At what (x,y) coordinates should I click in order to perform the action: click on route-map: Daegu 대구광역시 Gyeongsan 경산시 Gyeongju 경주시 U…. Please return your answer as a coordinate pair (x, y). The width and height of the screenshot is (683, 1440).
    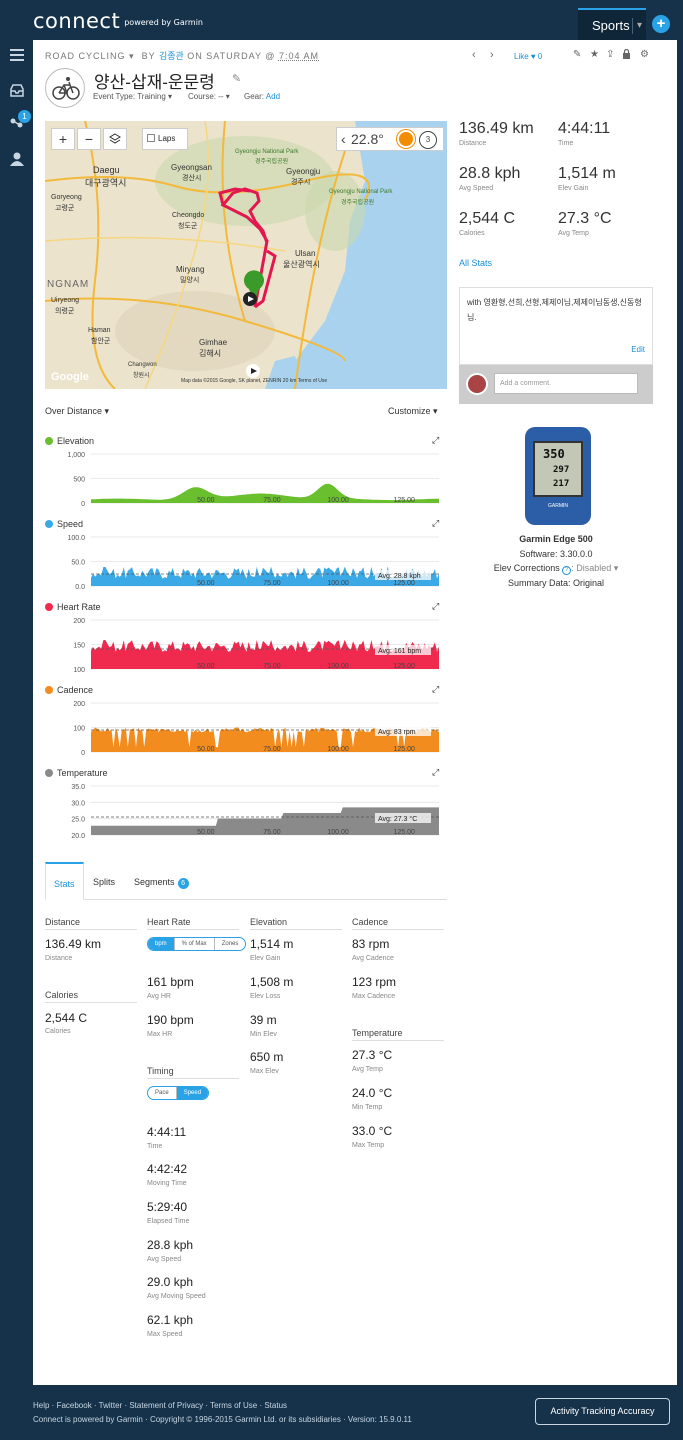
    Looking at the image, I should click on (246, 255).